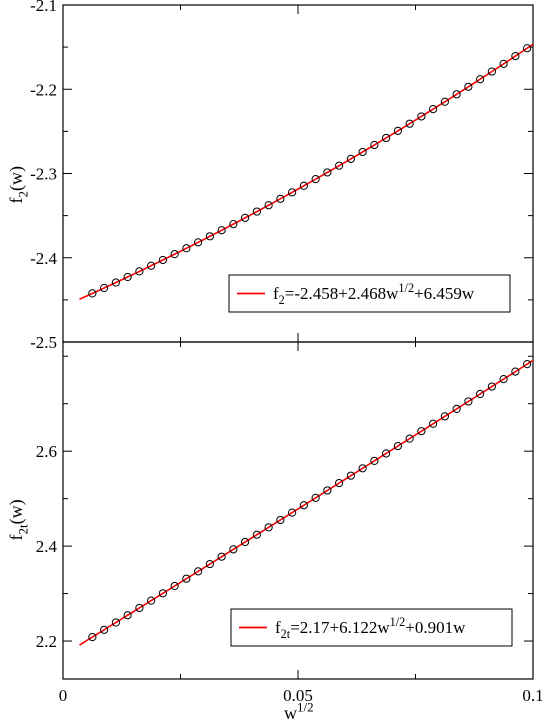 This screenshot has width=545, height=722. What do you see at coordinates (43, 7) in the screenshot?
I see `y-tick-label: -2.1` at bounding box center [43, 7].